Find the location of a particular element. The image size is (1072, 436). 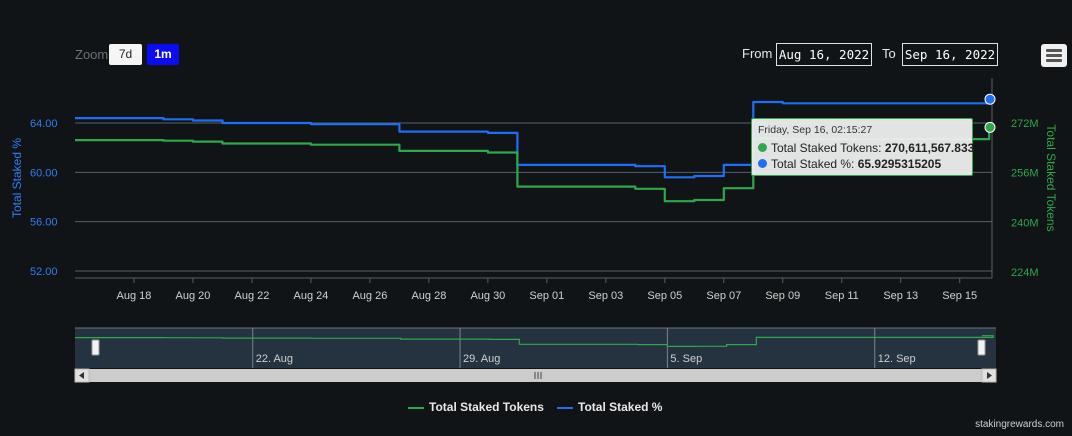

tooltip-tokens-label: Total Staked Tokens: is located at coordinates (828, 148).